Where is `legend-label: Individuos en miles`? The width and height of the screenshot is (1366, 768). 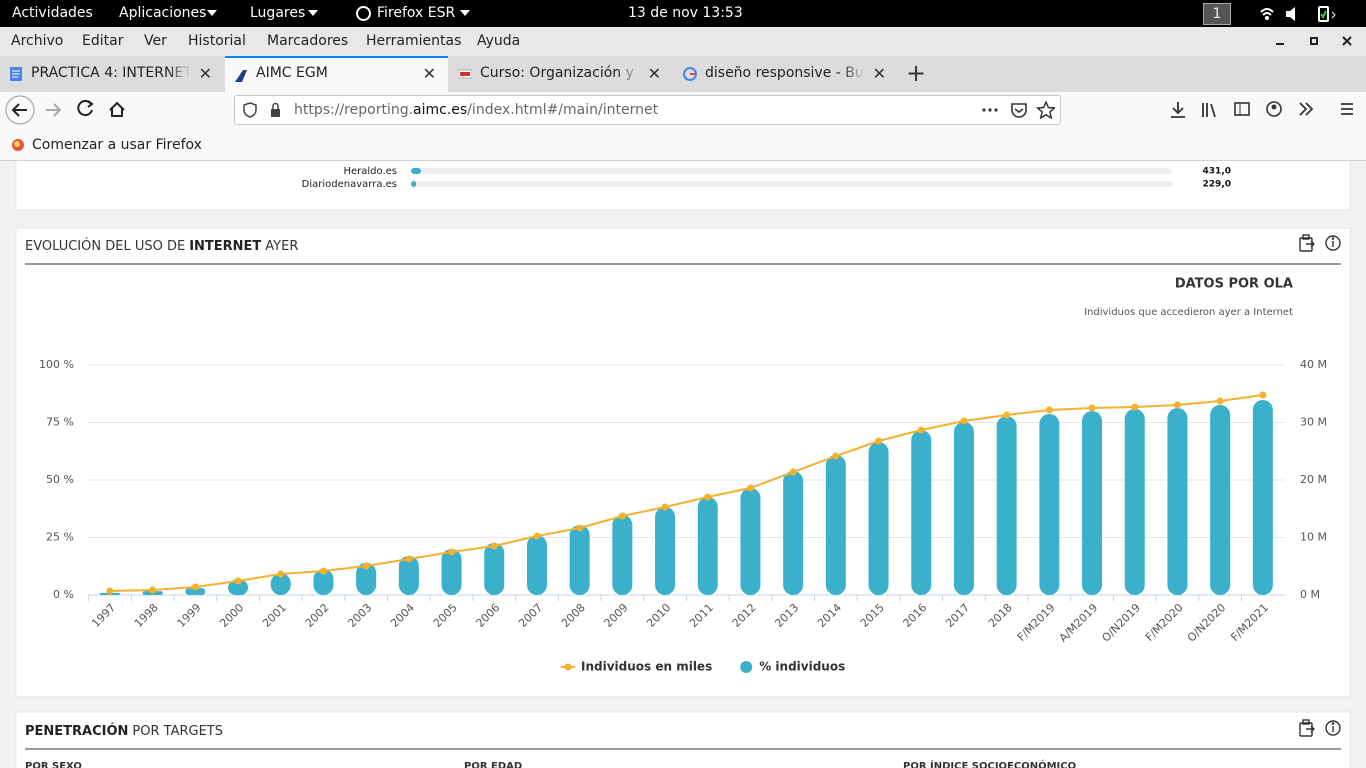
legend-label: Individuos en miles is located at coordinates (646, 667).